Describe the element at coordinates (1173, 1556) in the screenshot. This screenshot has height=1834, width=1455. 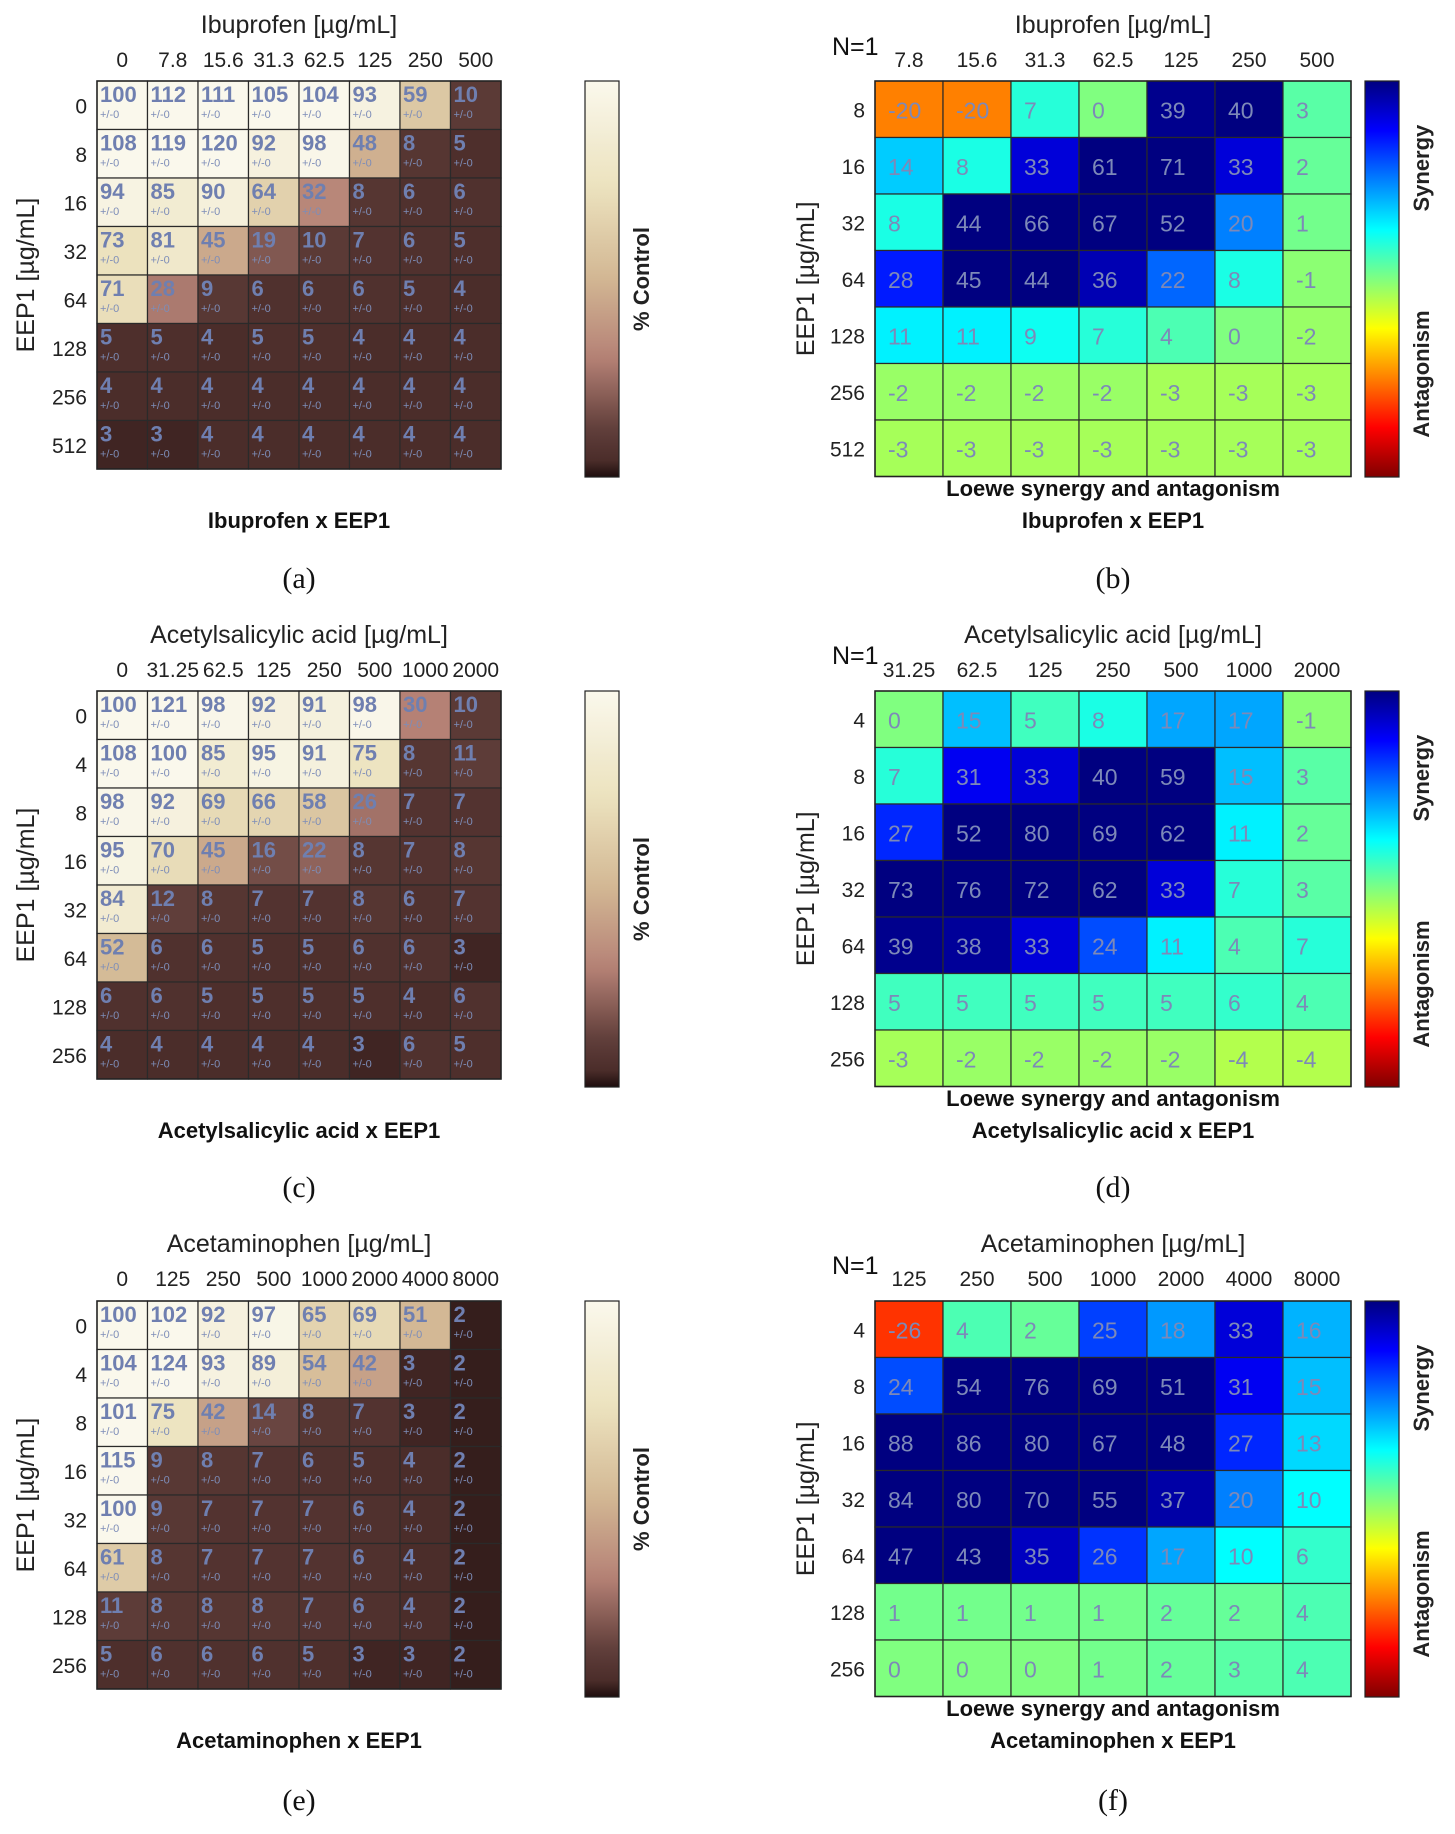
I see `cell-value: 17` at that location.